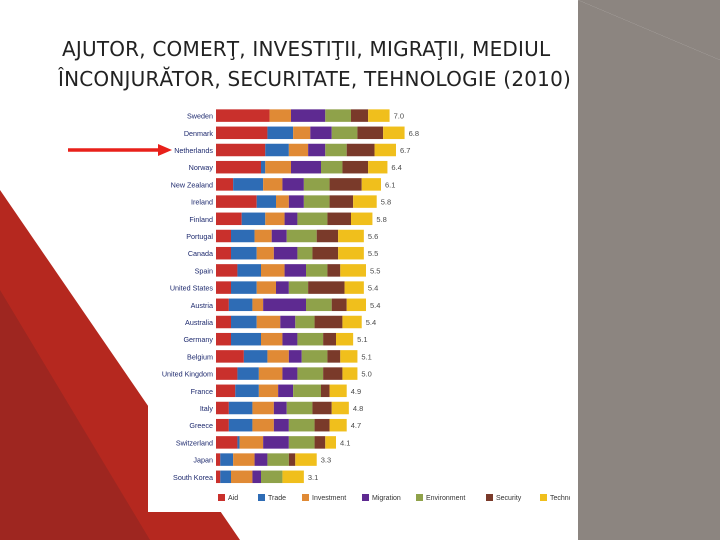 Image resolution: width=720 pixels, height=540 pixels. What do you see at coordinates (75, 415) in the screenshot?
I see `dark-red-triangle` at bounding box center [75, 415].